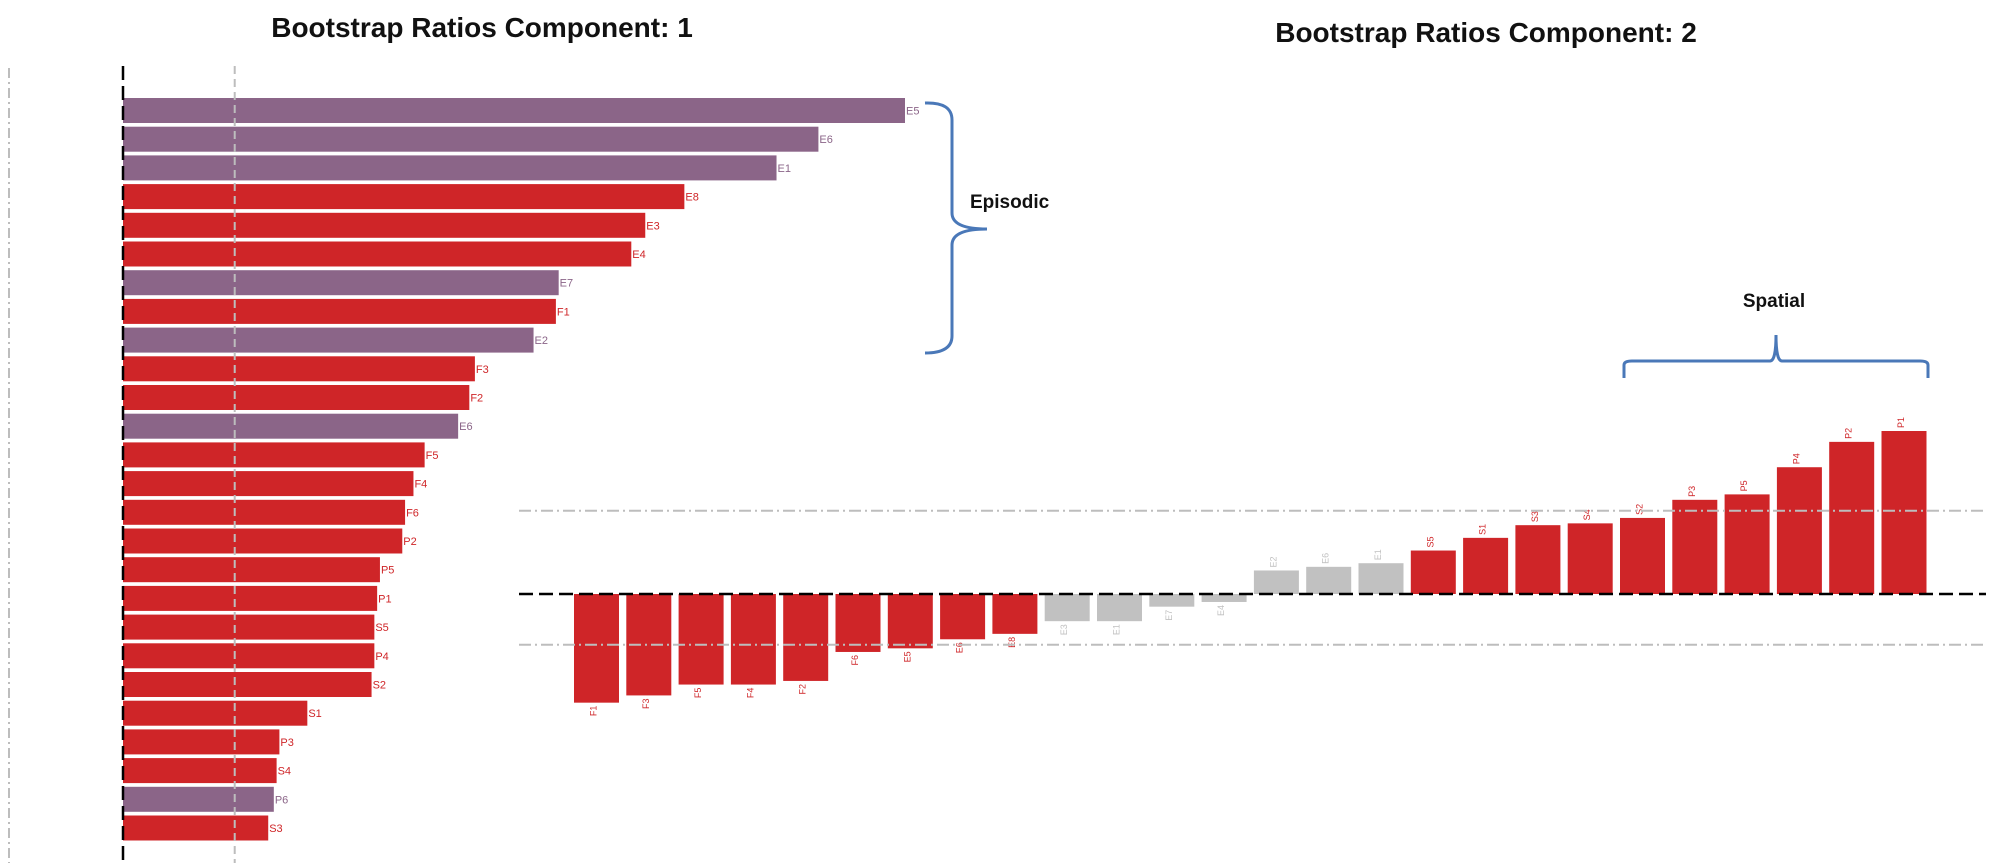 This screenshot has width=1996, height=863. Describe the element at coordinates (412, 513) in the screenshot. I see `chart1-bar-label: F6` at that location.